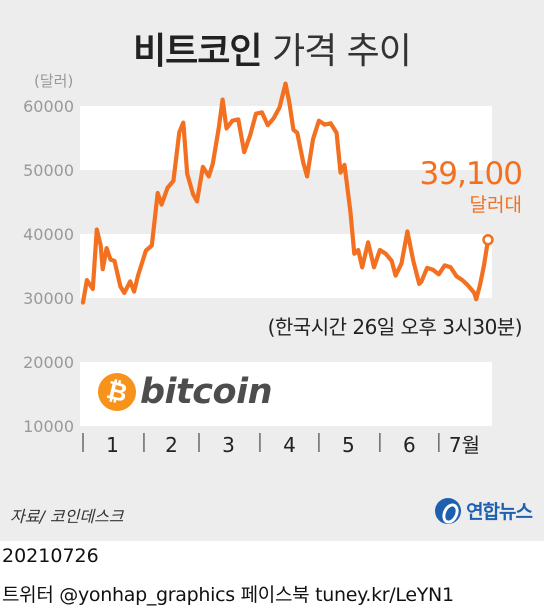 This screenshot has height=613, width=544. What do you see at coordinates (48, 254) in the screenshot?
I see `y-axis-ticks: (달러) 10000 20000 30000 40000 50000 60000` at bounding box center [48, 254].